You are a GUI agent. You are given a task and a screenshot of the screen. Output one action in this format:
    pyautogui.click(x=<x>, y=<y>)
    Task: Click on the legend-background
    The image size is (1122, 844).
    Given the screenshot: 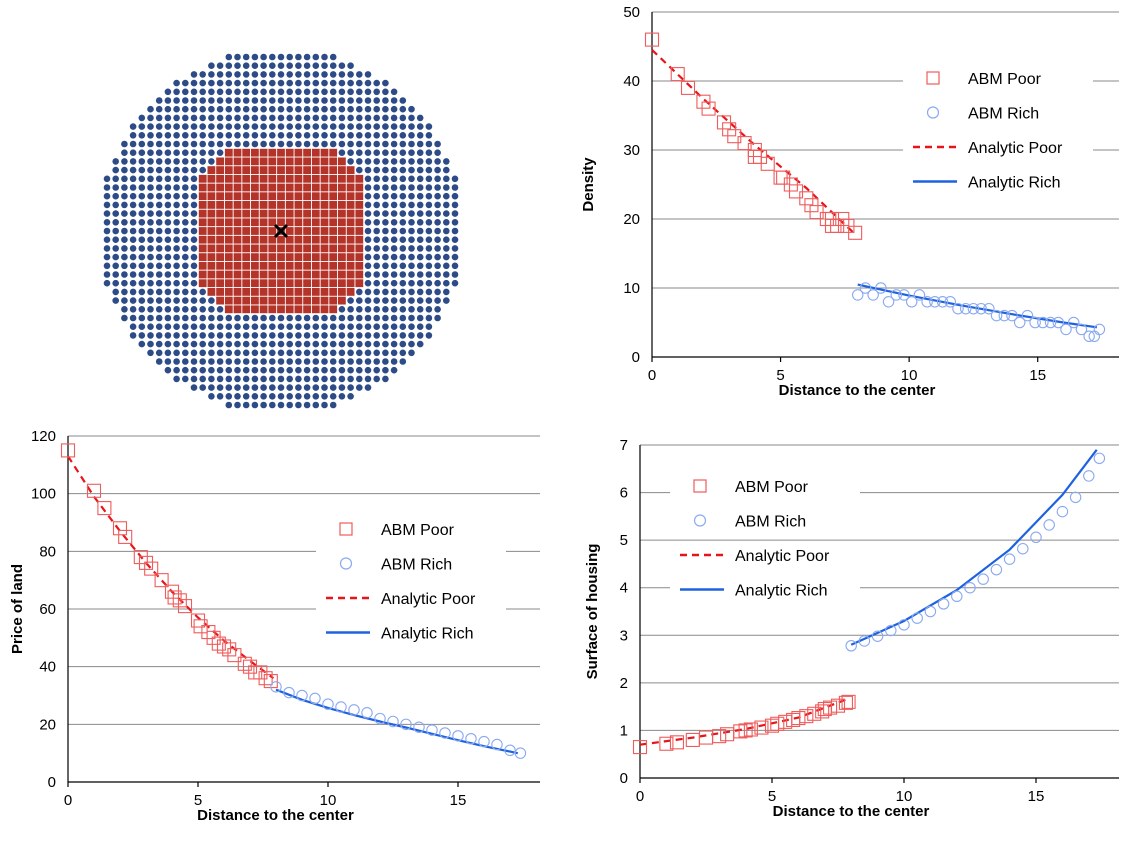 What is the action you would take?
    pyautogui.click(x=411, y=529)
    